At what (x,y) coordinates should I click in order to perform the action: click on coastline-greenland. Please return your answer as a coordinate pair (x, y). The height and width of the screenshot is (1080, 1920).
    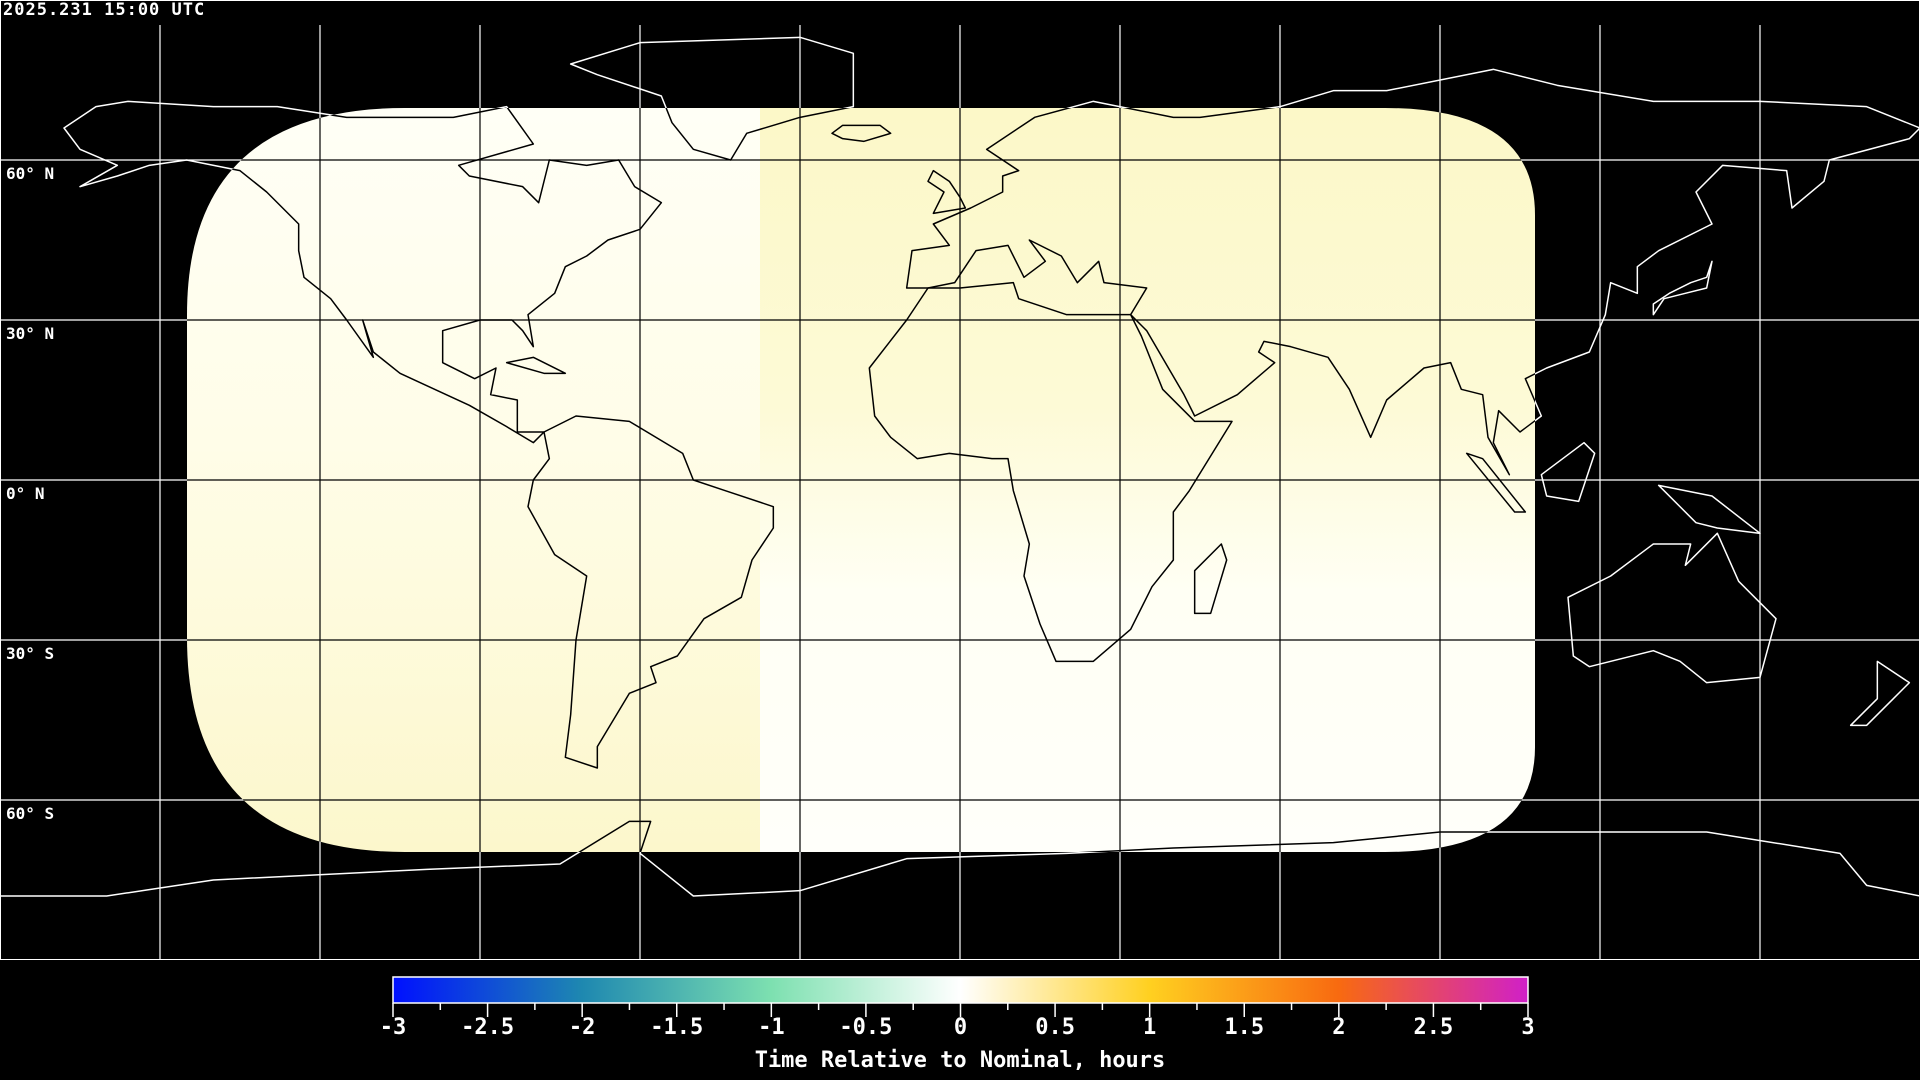
    Looking at the image, I should click on (712, 134).